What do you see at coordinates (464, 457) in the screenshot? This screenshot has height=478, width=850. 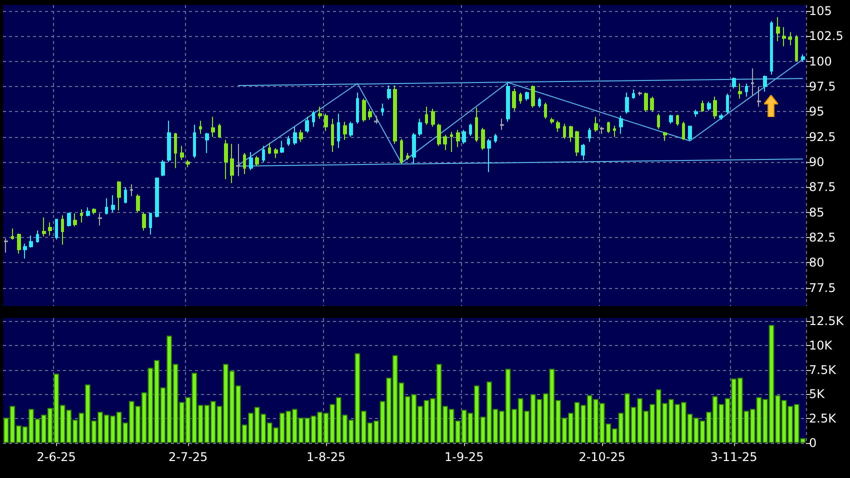 I see `x-tick-label: 1-9-25` at bounding box center [464, 457].